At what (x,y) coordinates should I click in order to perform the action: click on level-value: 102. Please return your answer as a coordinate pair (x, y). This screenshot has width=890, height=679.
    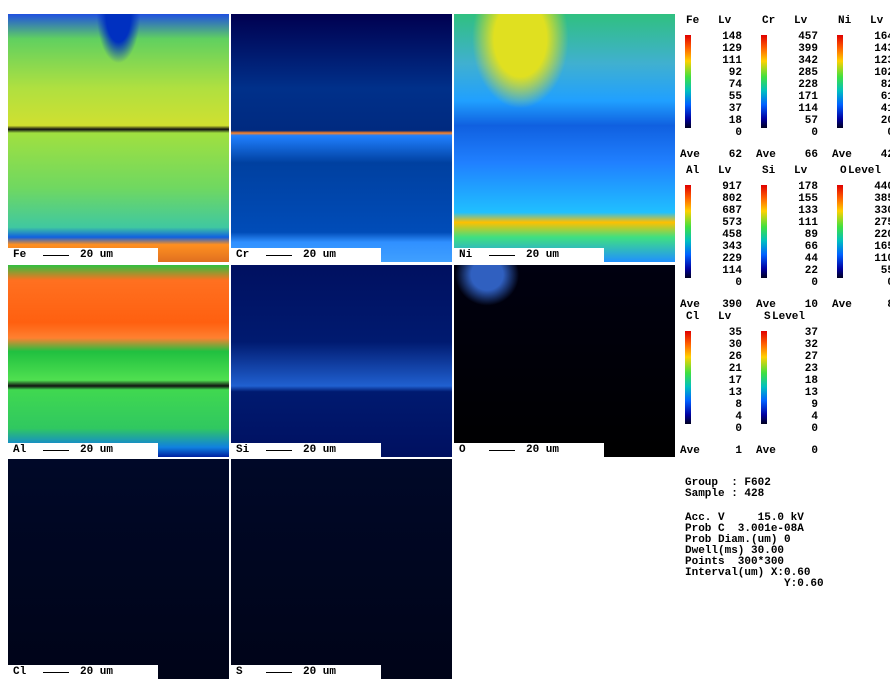
    Looking at the image, I should click on (882, 73).